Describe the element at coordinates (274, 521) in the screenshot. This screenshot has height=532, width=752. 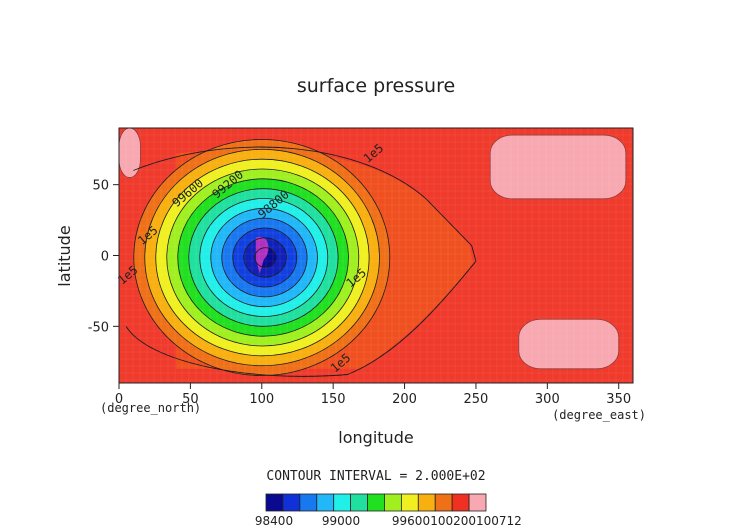
I see `colorbar-tick-label: 98400` at that location.